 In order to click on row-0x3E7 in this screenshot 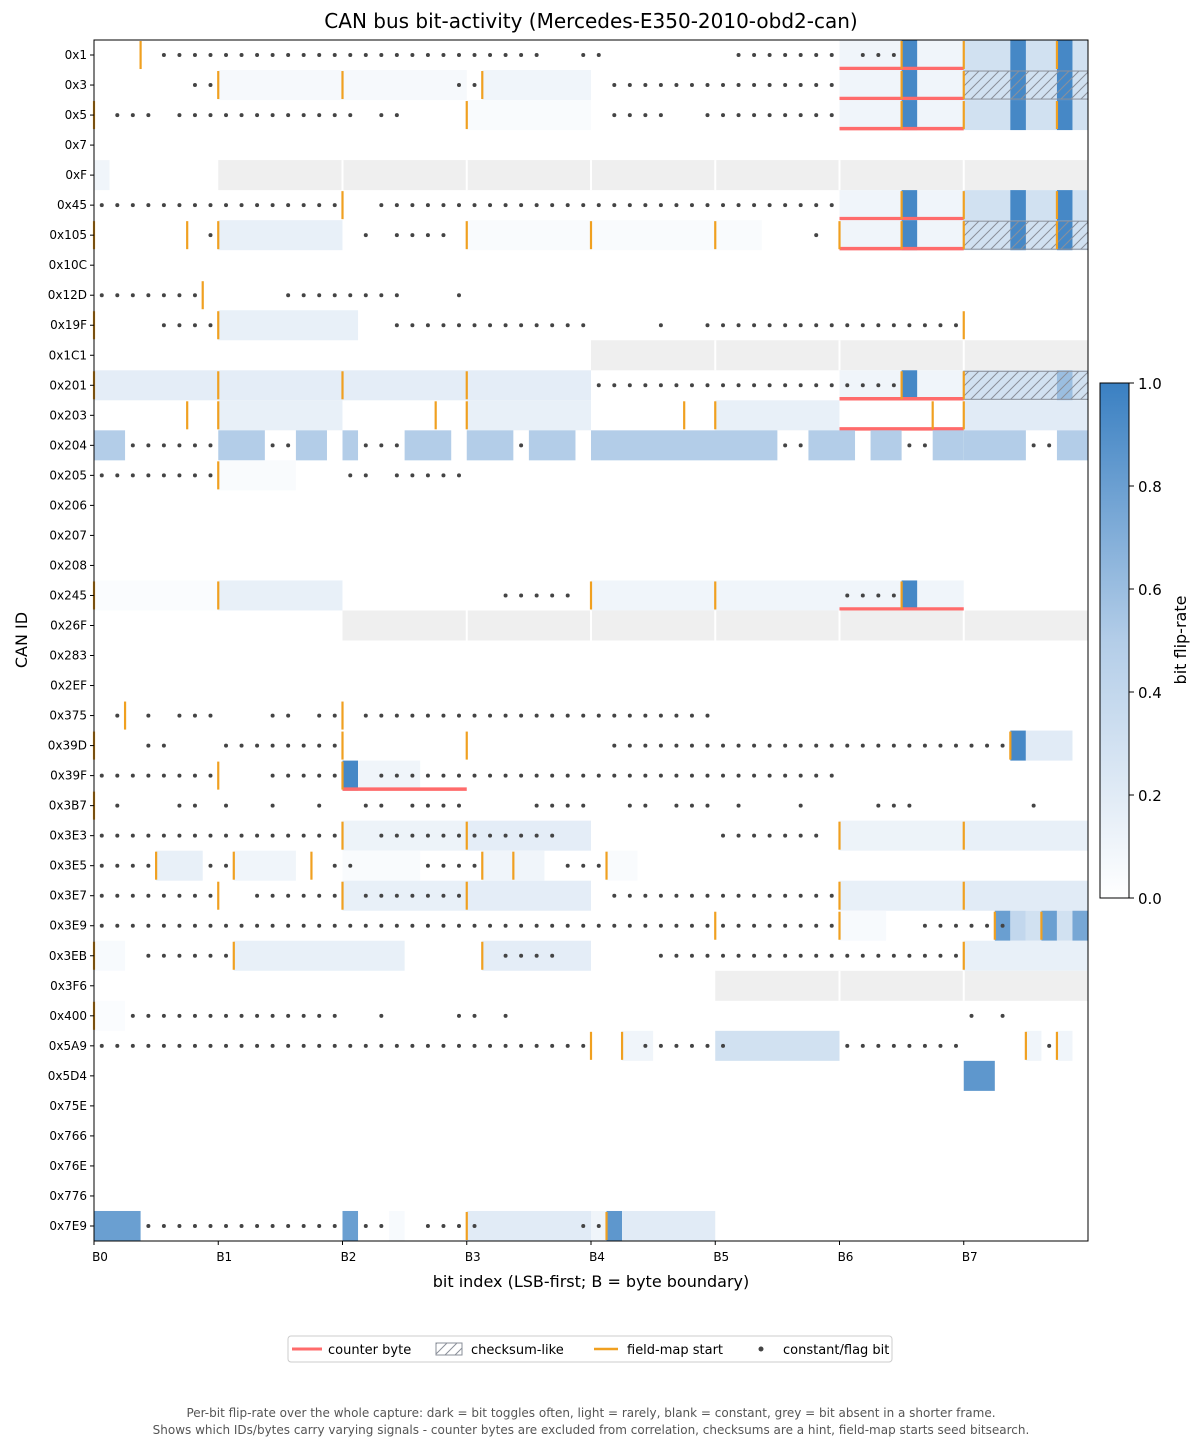, I will do `click(593, 895)`.